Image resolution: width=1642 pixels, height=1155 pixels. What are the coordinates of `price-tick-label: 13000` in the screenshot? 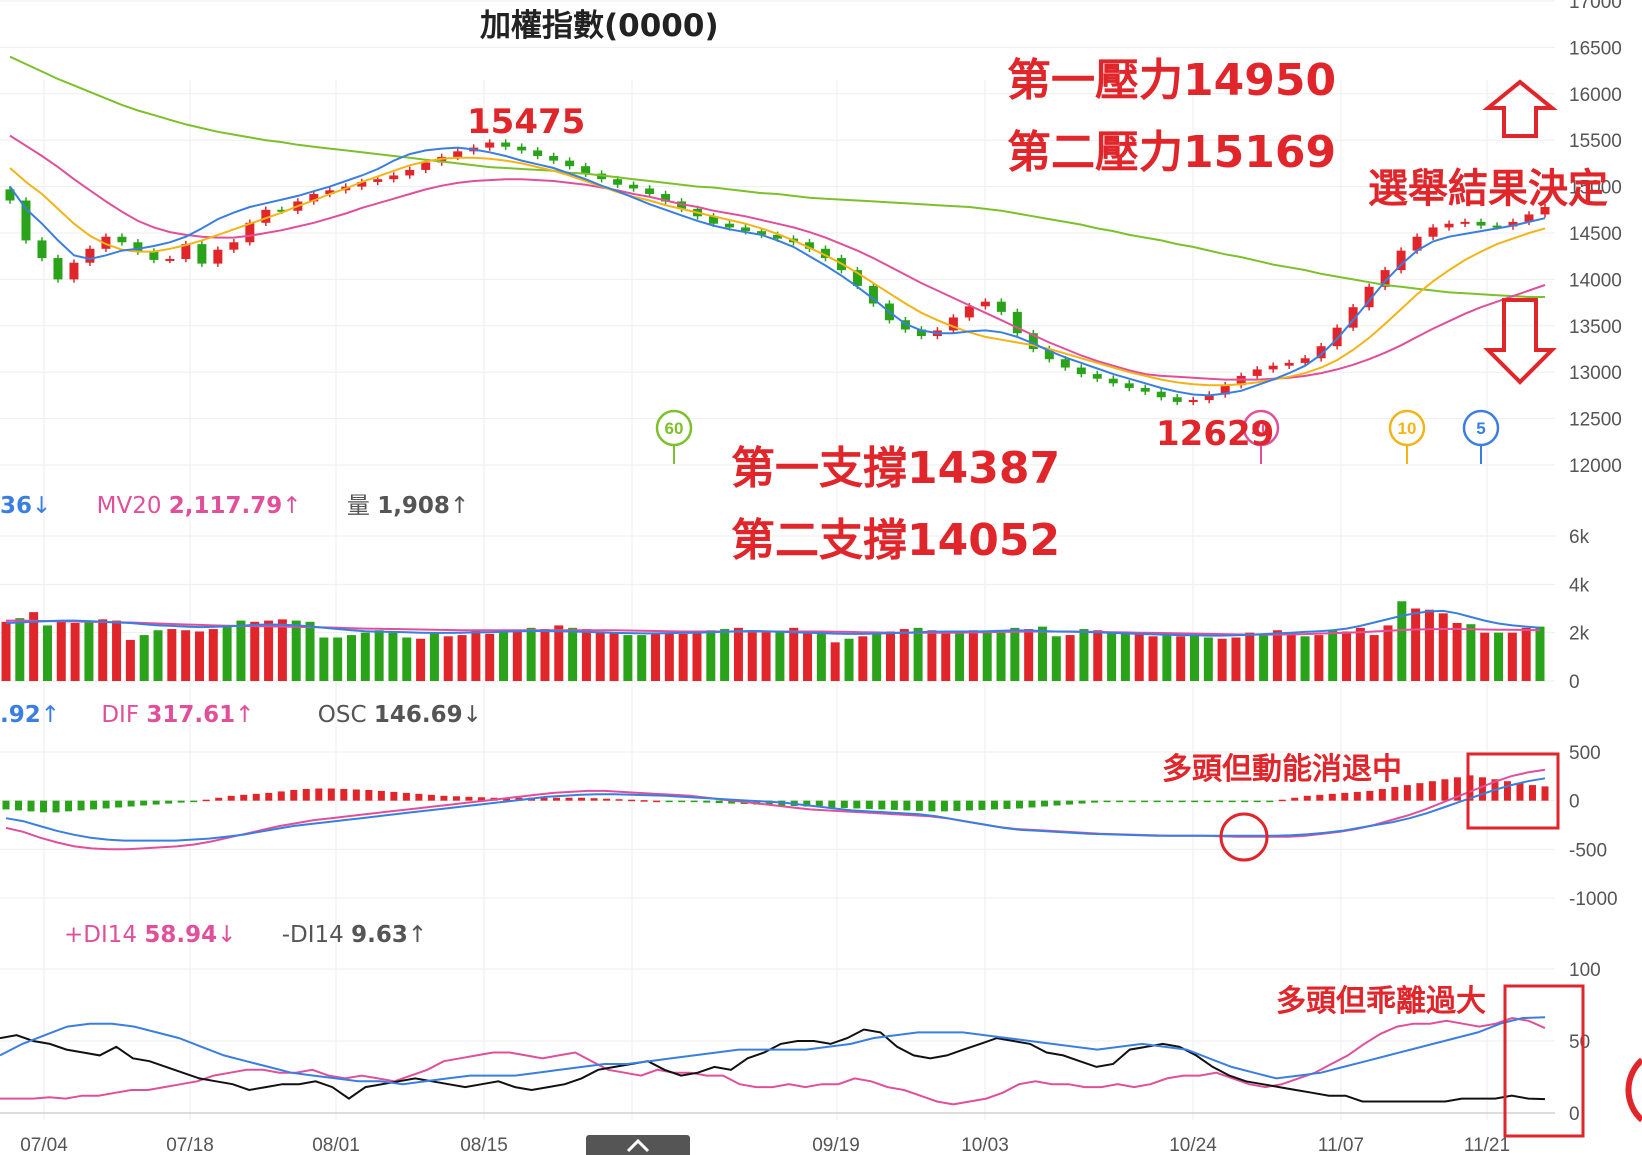 It's located at (1595, 373).